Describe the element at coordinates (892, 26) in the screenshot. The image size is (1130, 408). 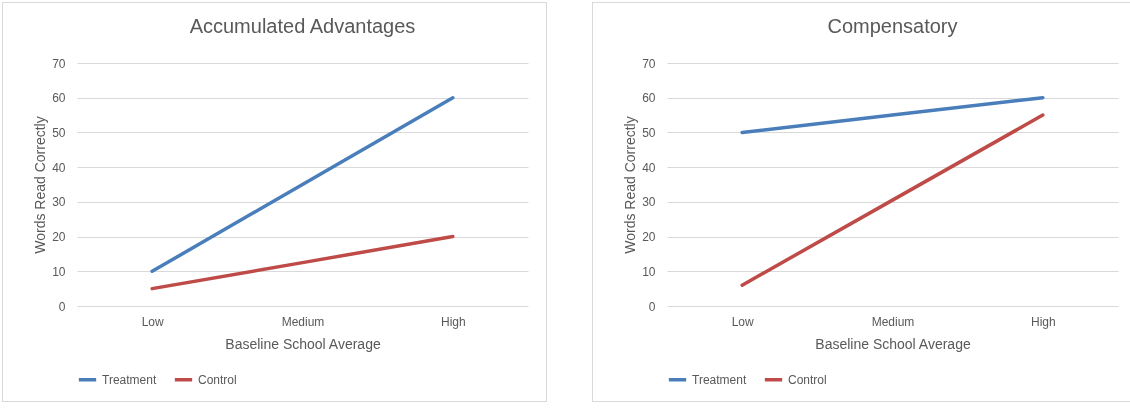
I see `chart-title: Compensatory` at that location.